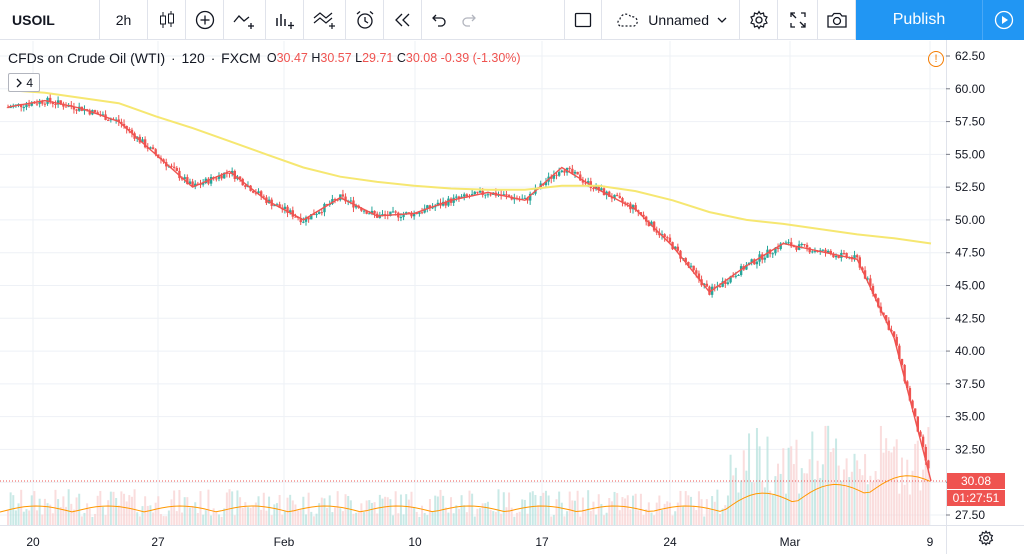 The height and width of the screenshot is (554, 1024). I want to click on compare-button, so click(205, 20).